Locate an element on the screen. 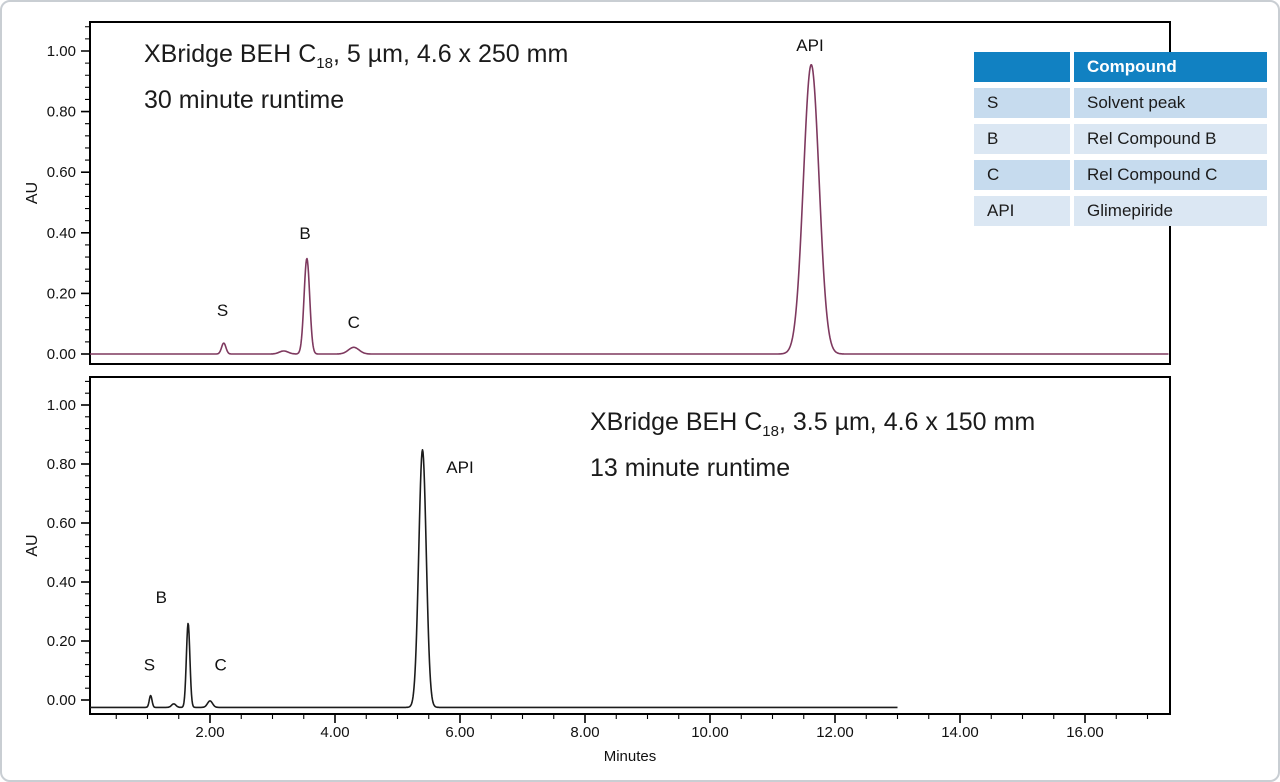 The width and height of the screenshot is (1280, 782). panel-title-top-line1: XBridge BEH C18, 5 µm, 4.6 x 250 mm is located at coordinates (356, 56).